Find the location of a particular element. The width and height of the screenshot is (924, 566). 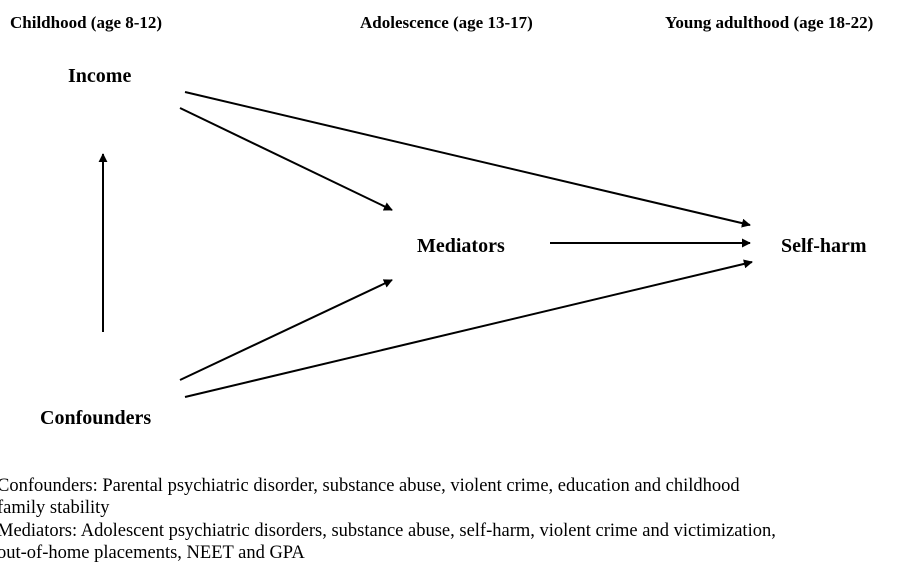

stage-header: Young adulthood (age 18-22) is located at coordinates (769, 22).